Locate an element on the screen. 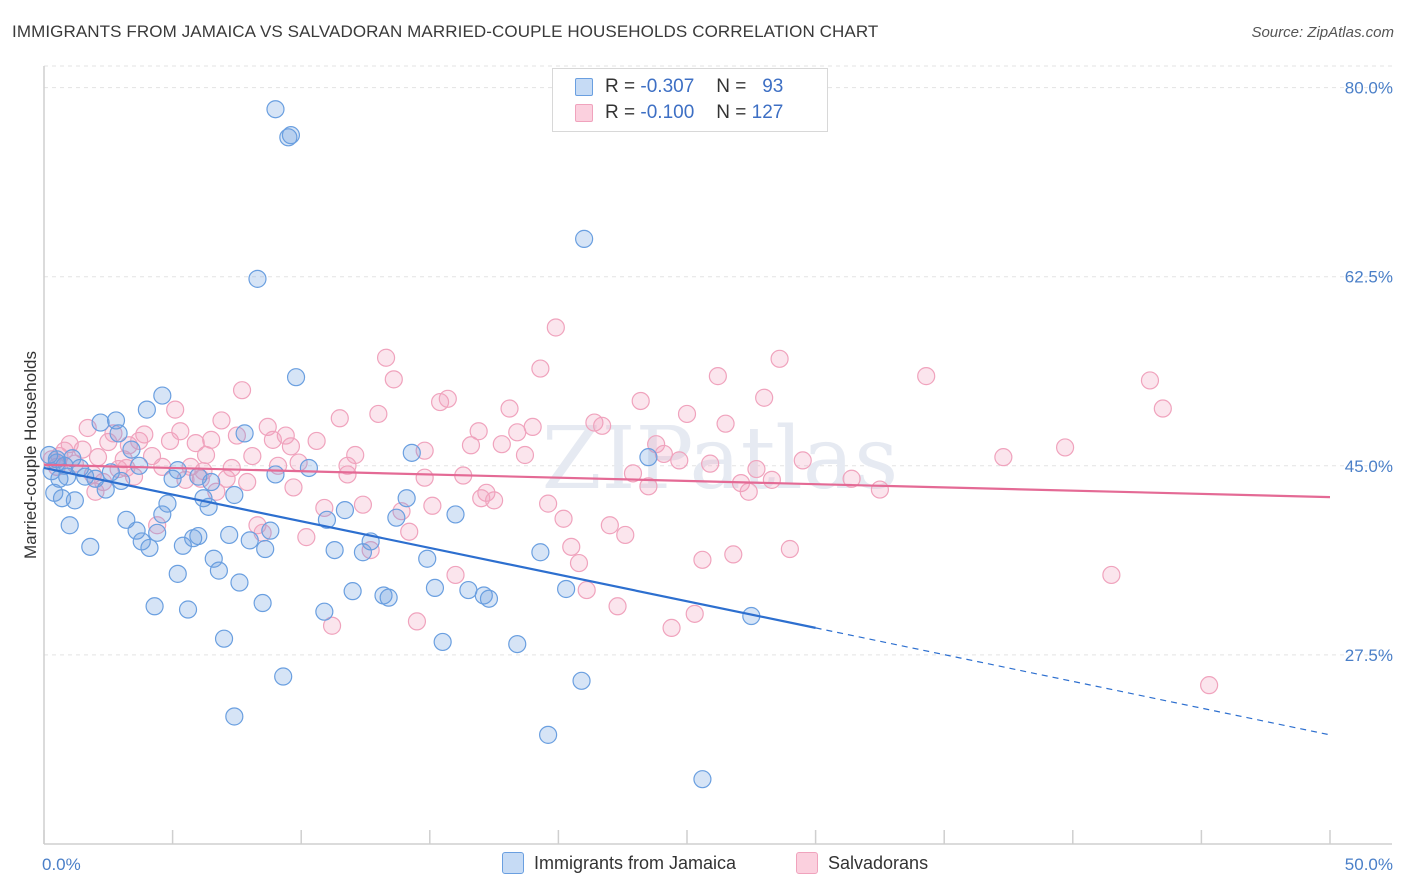  y-tick-label: 62.5% is located at coordinates (1369, 277).